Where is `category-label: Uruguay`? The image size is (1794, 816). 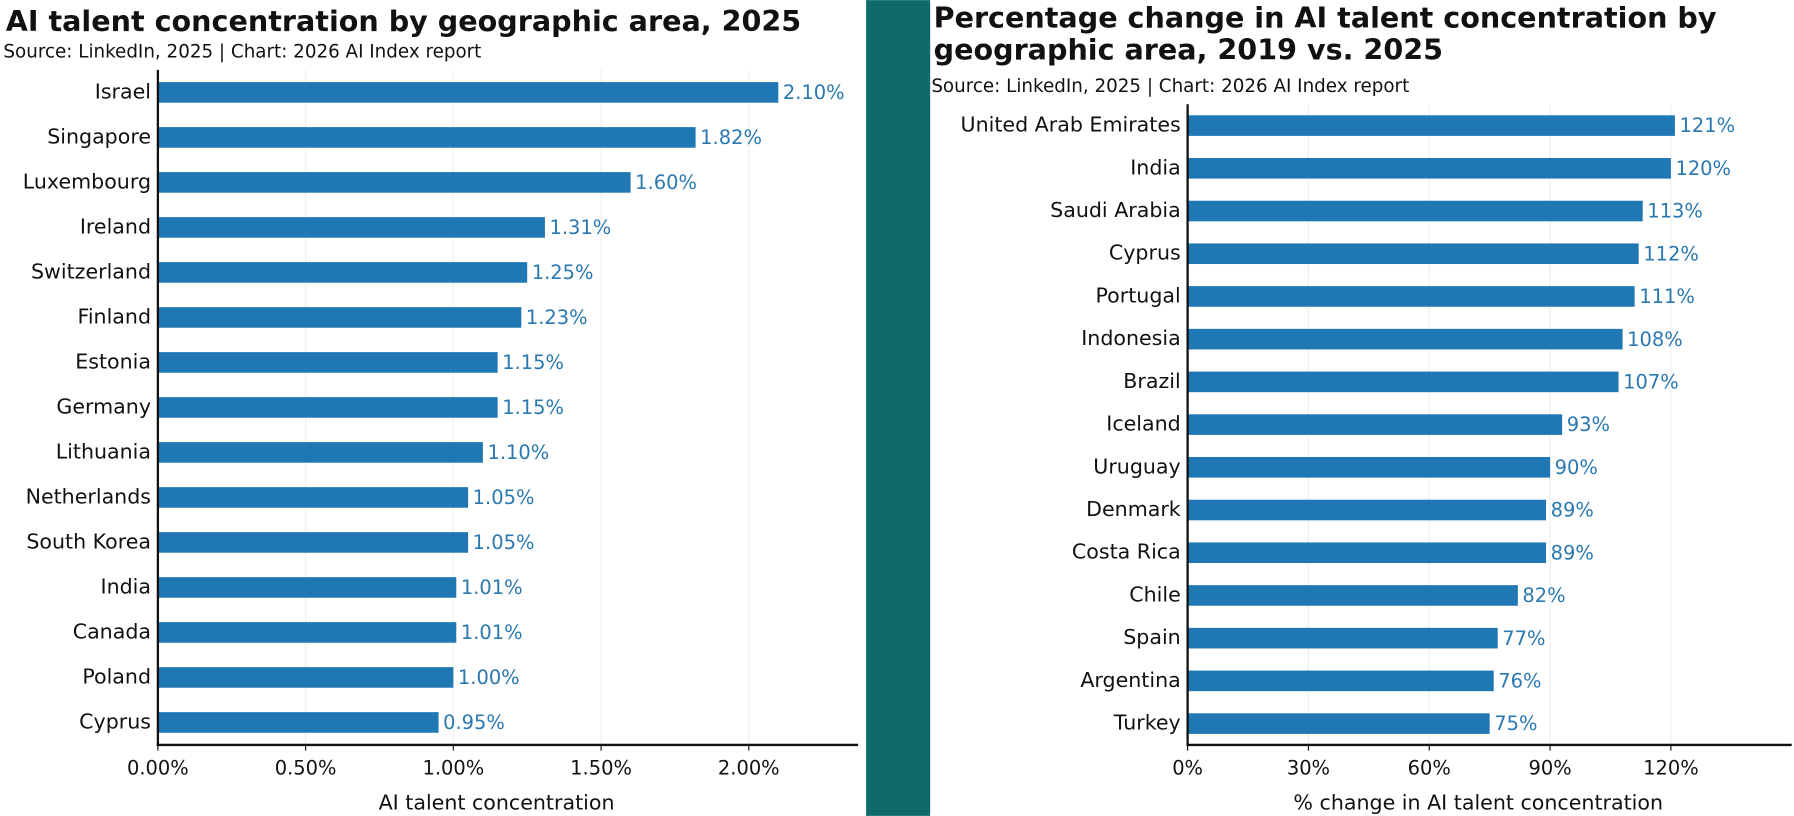 category-label: Uruguay is located at coordinates (1136, 466).